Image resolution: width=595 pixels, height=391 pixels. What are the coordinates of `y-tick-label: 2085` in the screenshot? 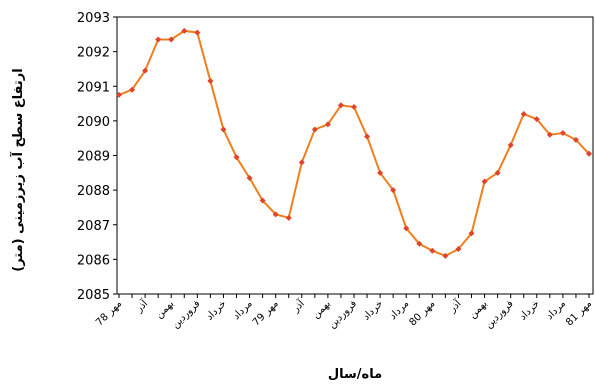 It's located at (93, 295).